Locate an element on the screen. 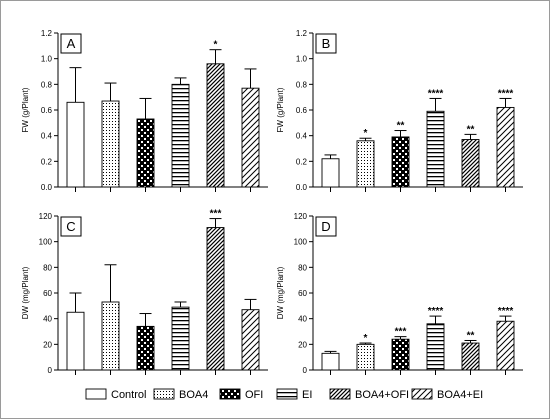 Image resolution: width=550 pixels, height=419 pixels. legend: Control BOA4 OFI EI BOA4+OFI BOA4+EI is located at coordinates (284, 394).